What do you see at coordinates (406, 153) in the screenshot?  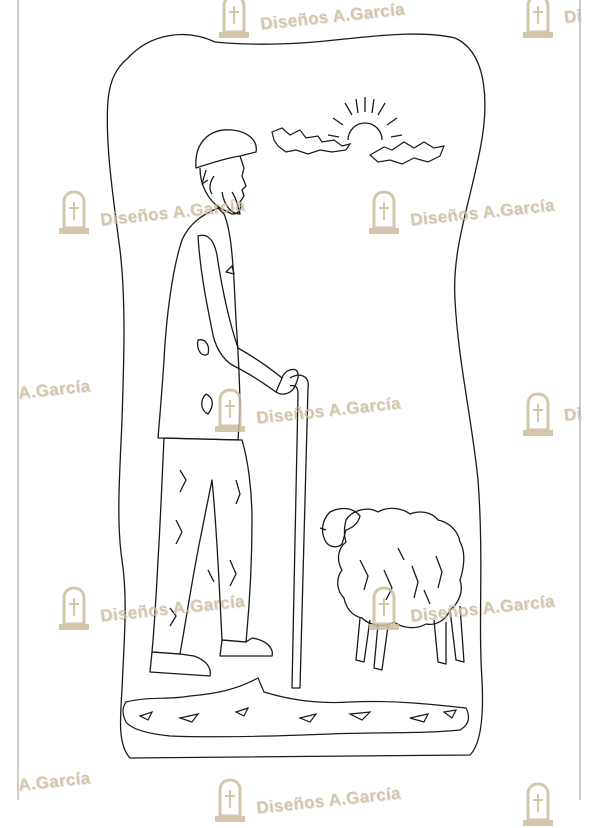 I see `cloud-right` at bounding box center [406, 153].